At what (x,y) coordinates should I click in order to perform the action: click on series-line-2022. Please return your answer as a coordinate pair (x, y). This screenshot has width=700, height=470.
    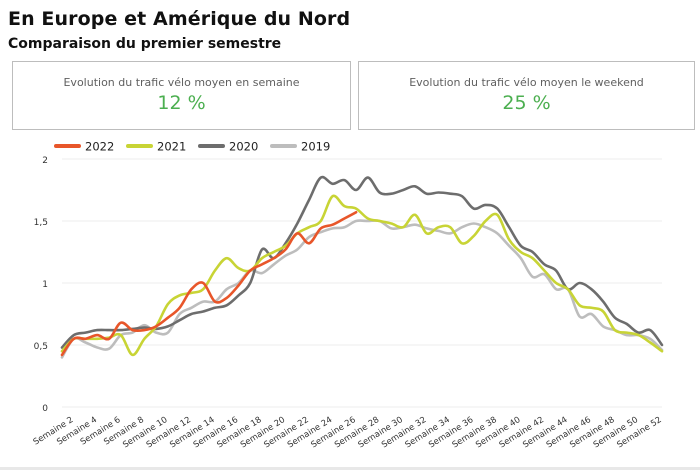
    Looking at the image, I should click on (209, 284).